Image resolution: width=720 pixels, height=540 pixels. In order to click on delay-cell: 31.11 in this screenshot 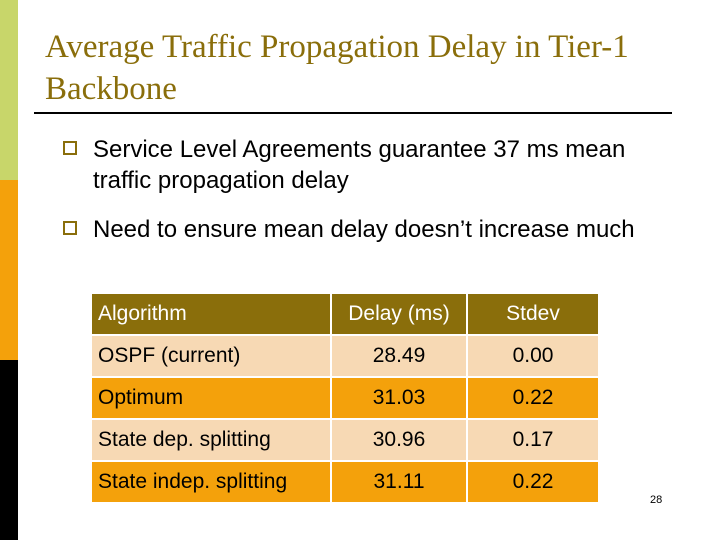, I will do `click(399, 482)`.